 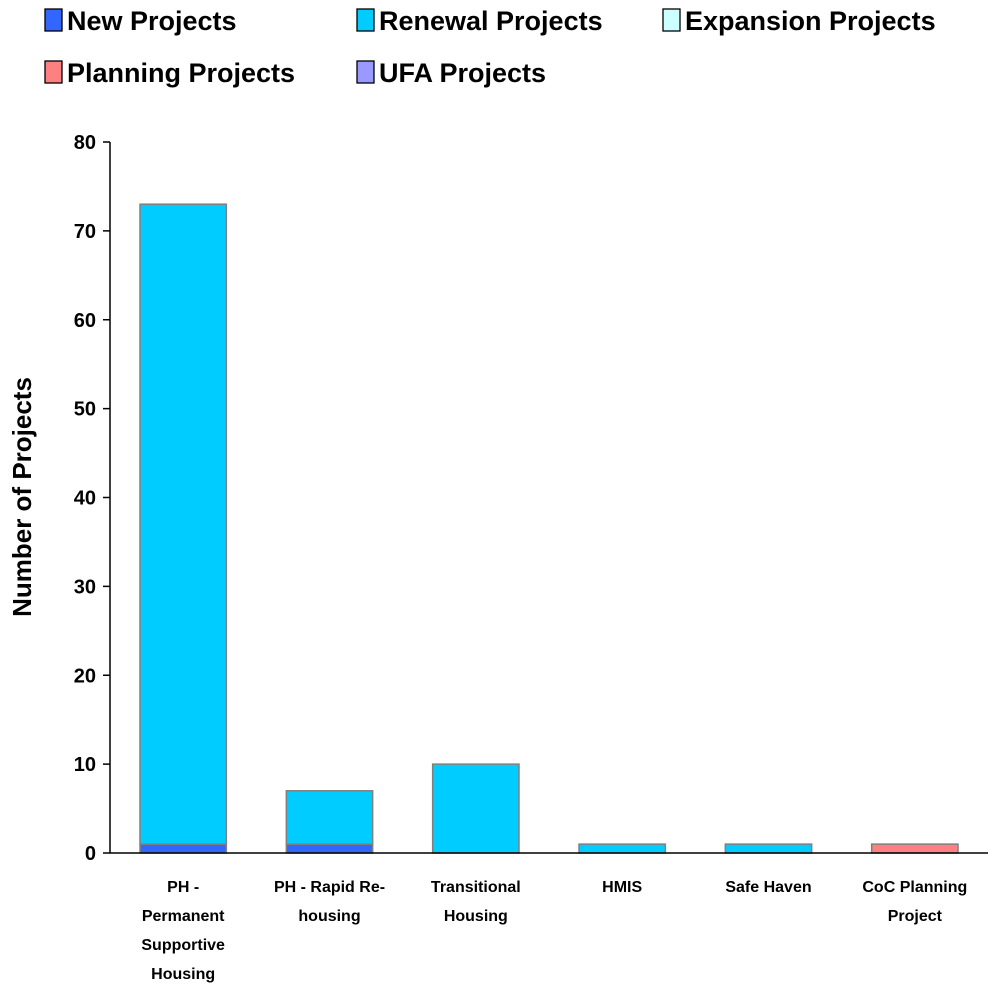 What do you see at coordinates (622, 887) in the screenshot?
I see `x-tick-label: HMIS` at bounding box center [622, 887].